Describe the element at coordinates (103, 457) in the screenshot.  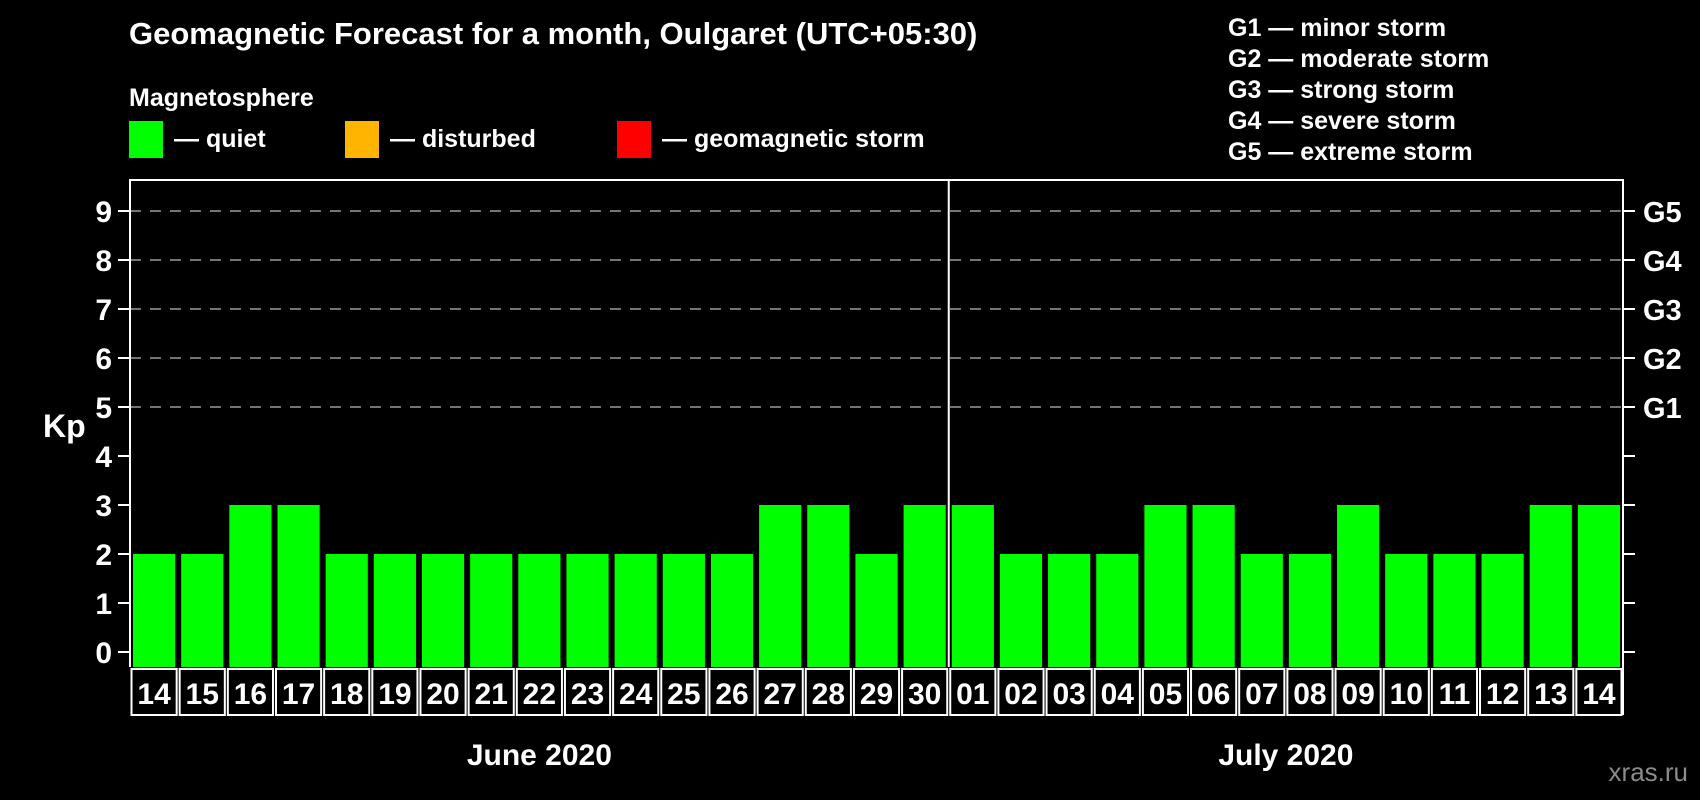
I see `y-tick-label-4: 4` at that location.